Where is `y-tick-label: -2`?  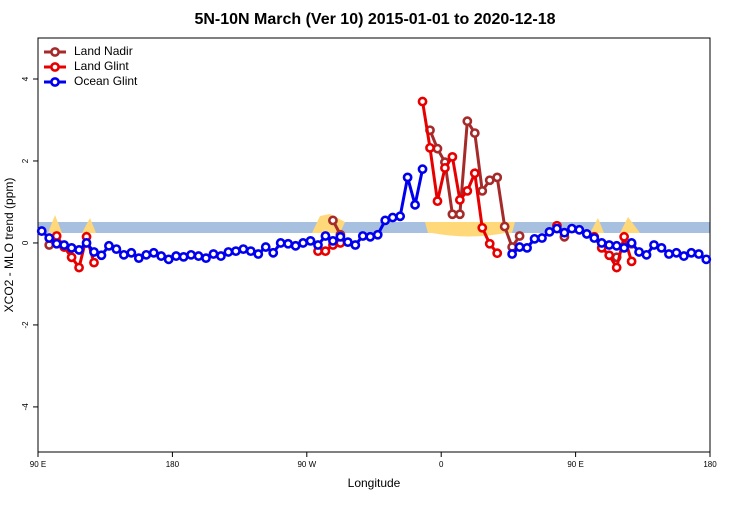 y-tick-label: -2 is located at coordinates (25, 325).